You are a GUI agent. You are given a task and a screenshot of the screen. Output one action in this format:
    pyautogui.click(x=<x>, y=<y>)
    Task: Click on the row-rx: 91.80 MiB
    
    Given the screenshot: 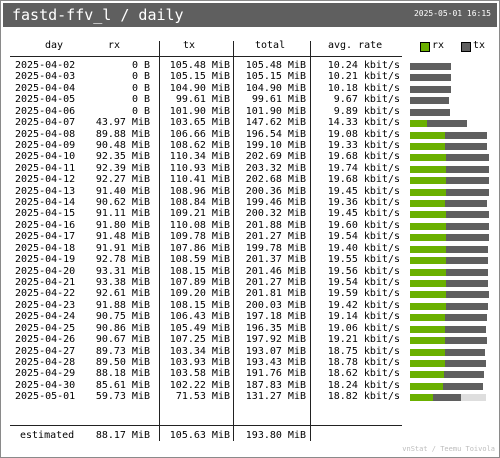 What is the action you would take?
    pyautogui.click(x=122, y=225)
    